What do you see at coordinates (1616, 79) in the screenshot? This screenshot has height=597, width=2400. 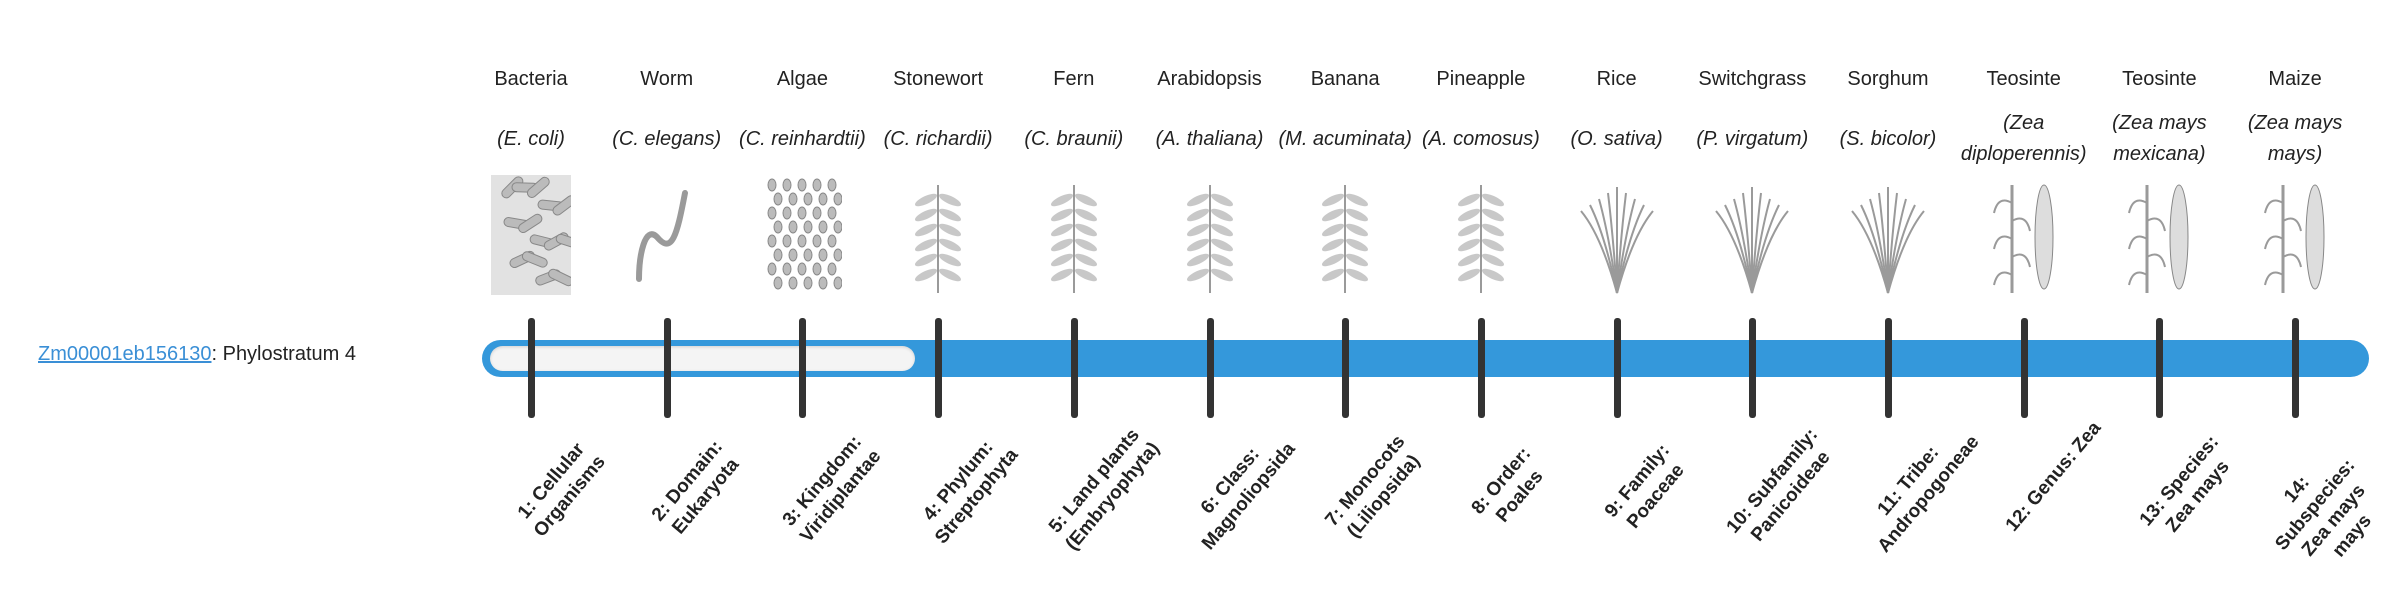 I see `taxon-common-name: Rice` at bounding box center [1616, 79].